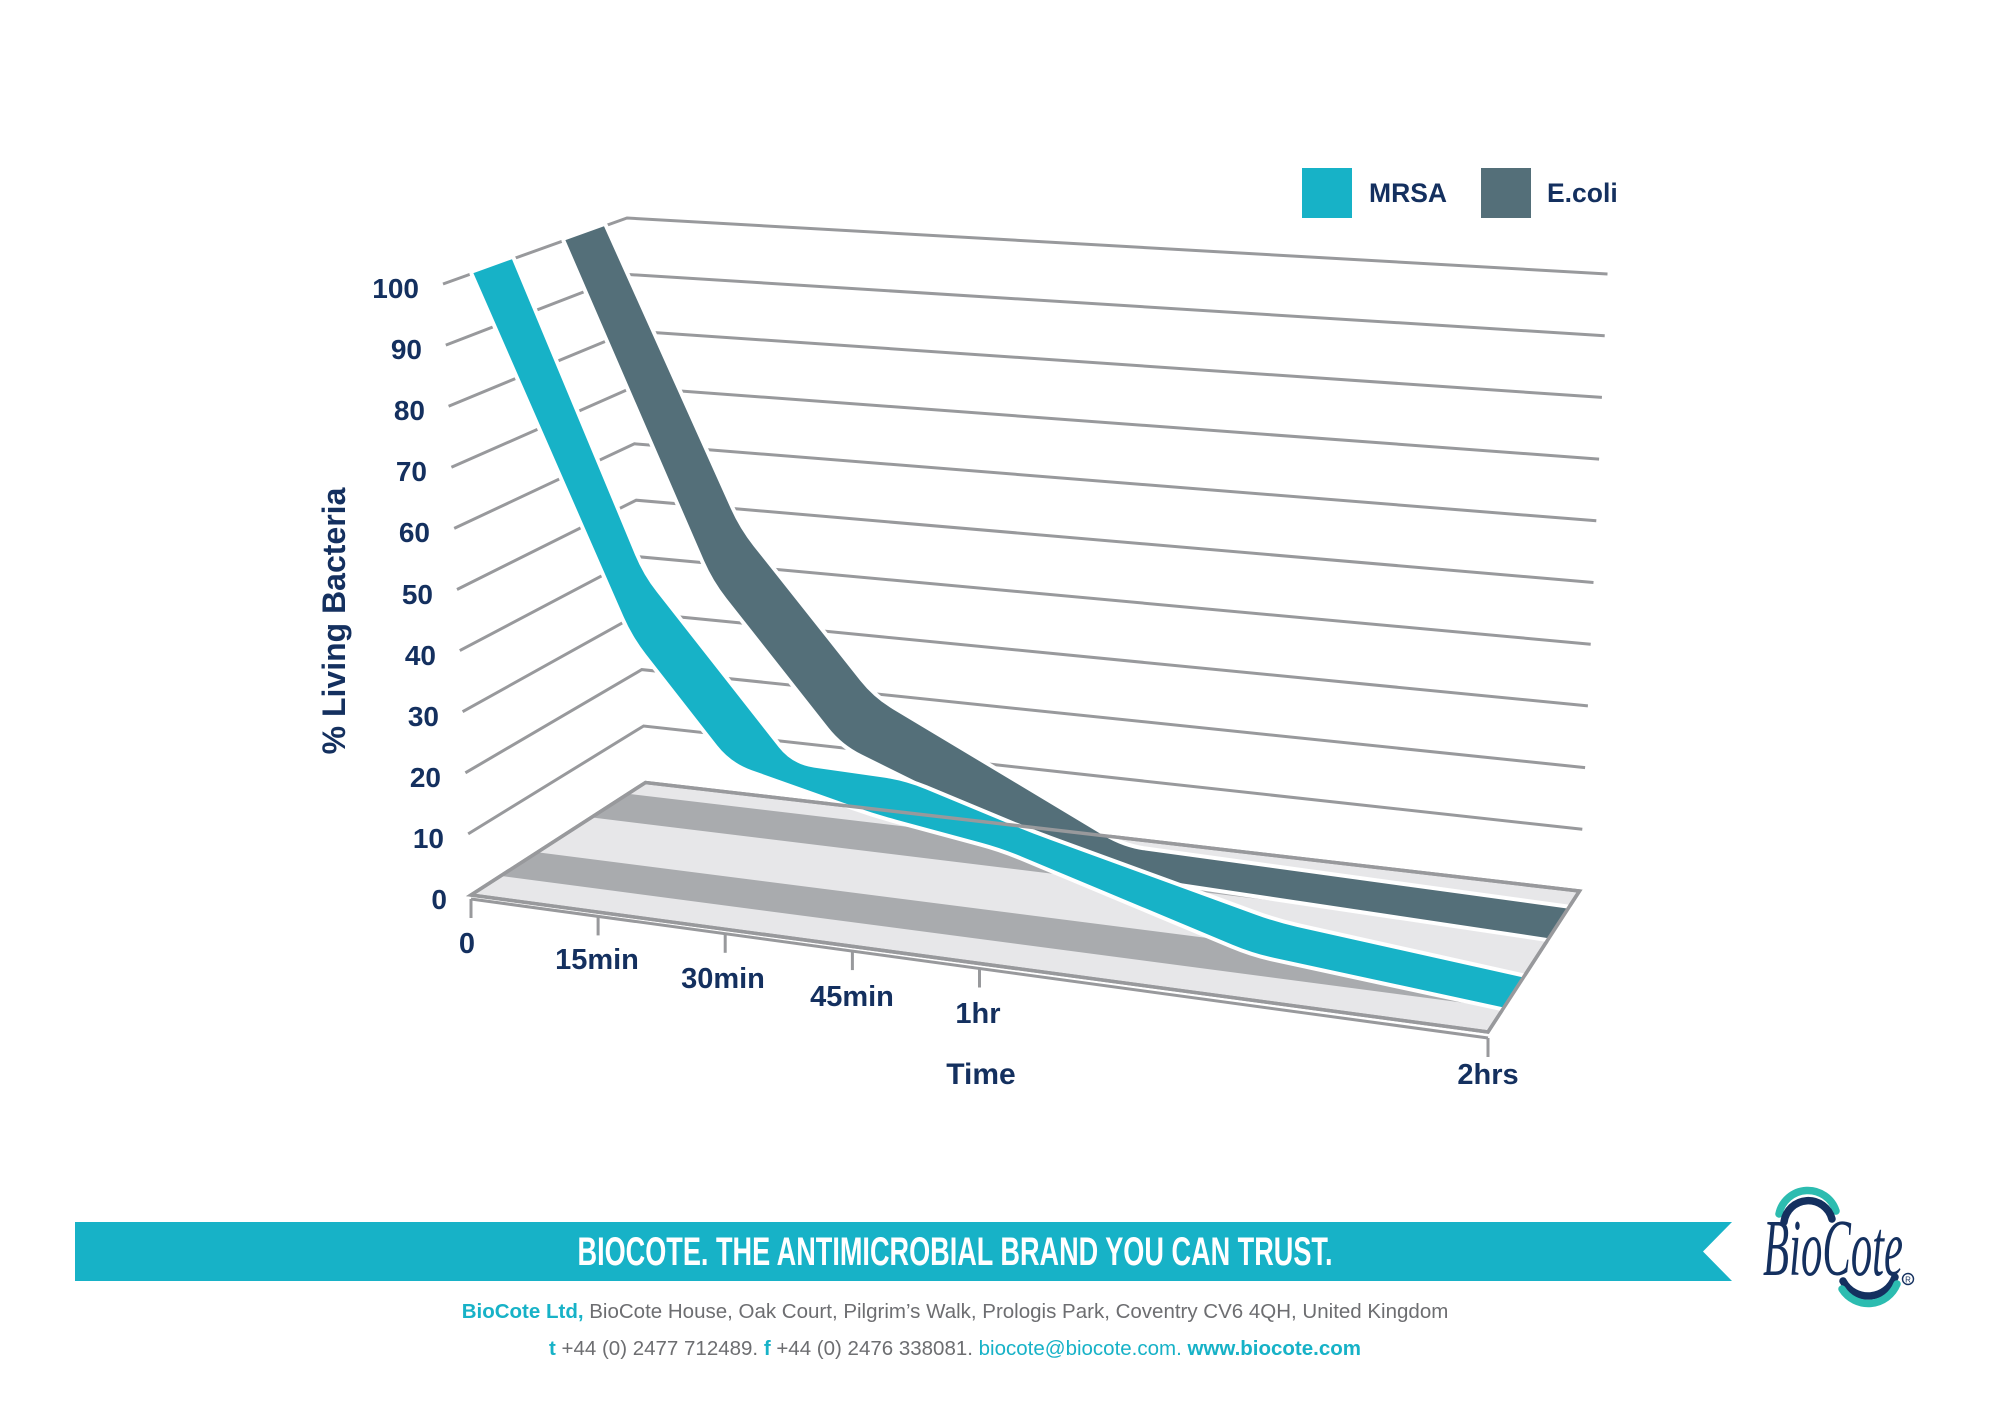 Image resolution: width=2000 pixels, height=1405 pixels. I want to click on svg-text: 2hrs, so click(1487, 1075).